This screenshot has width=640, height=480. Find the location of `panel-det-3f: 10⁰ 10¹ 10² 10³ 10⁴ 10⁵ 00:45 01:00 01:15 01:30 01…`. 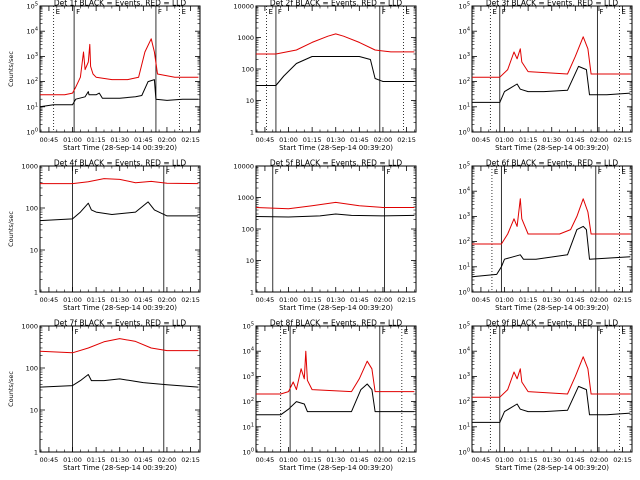

panel-det-3f: 10⁰ 10¹ 10² 10³ 10⁴ 10⁵ 00:45 01:00 01:15 01:30 01… is located at coordinates (546, 76).